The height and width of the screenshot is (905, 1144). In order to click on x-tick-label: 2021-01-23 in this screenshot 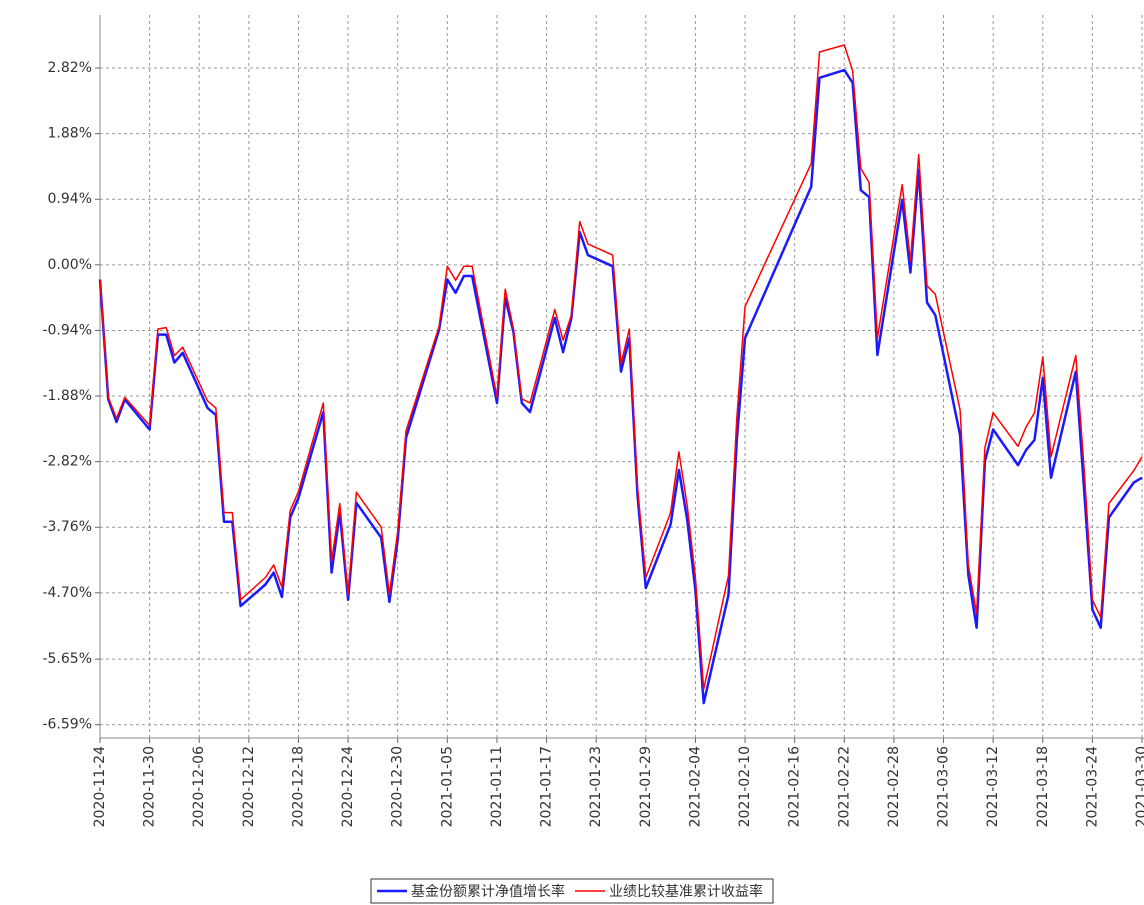, I will do `click(596, 786)`.